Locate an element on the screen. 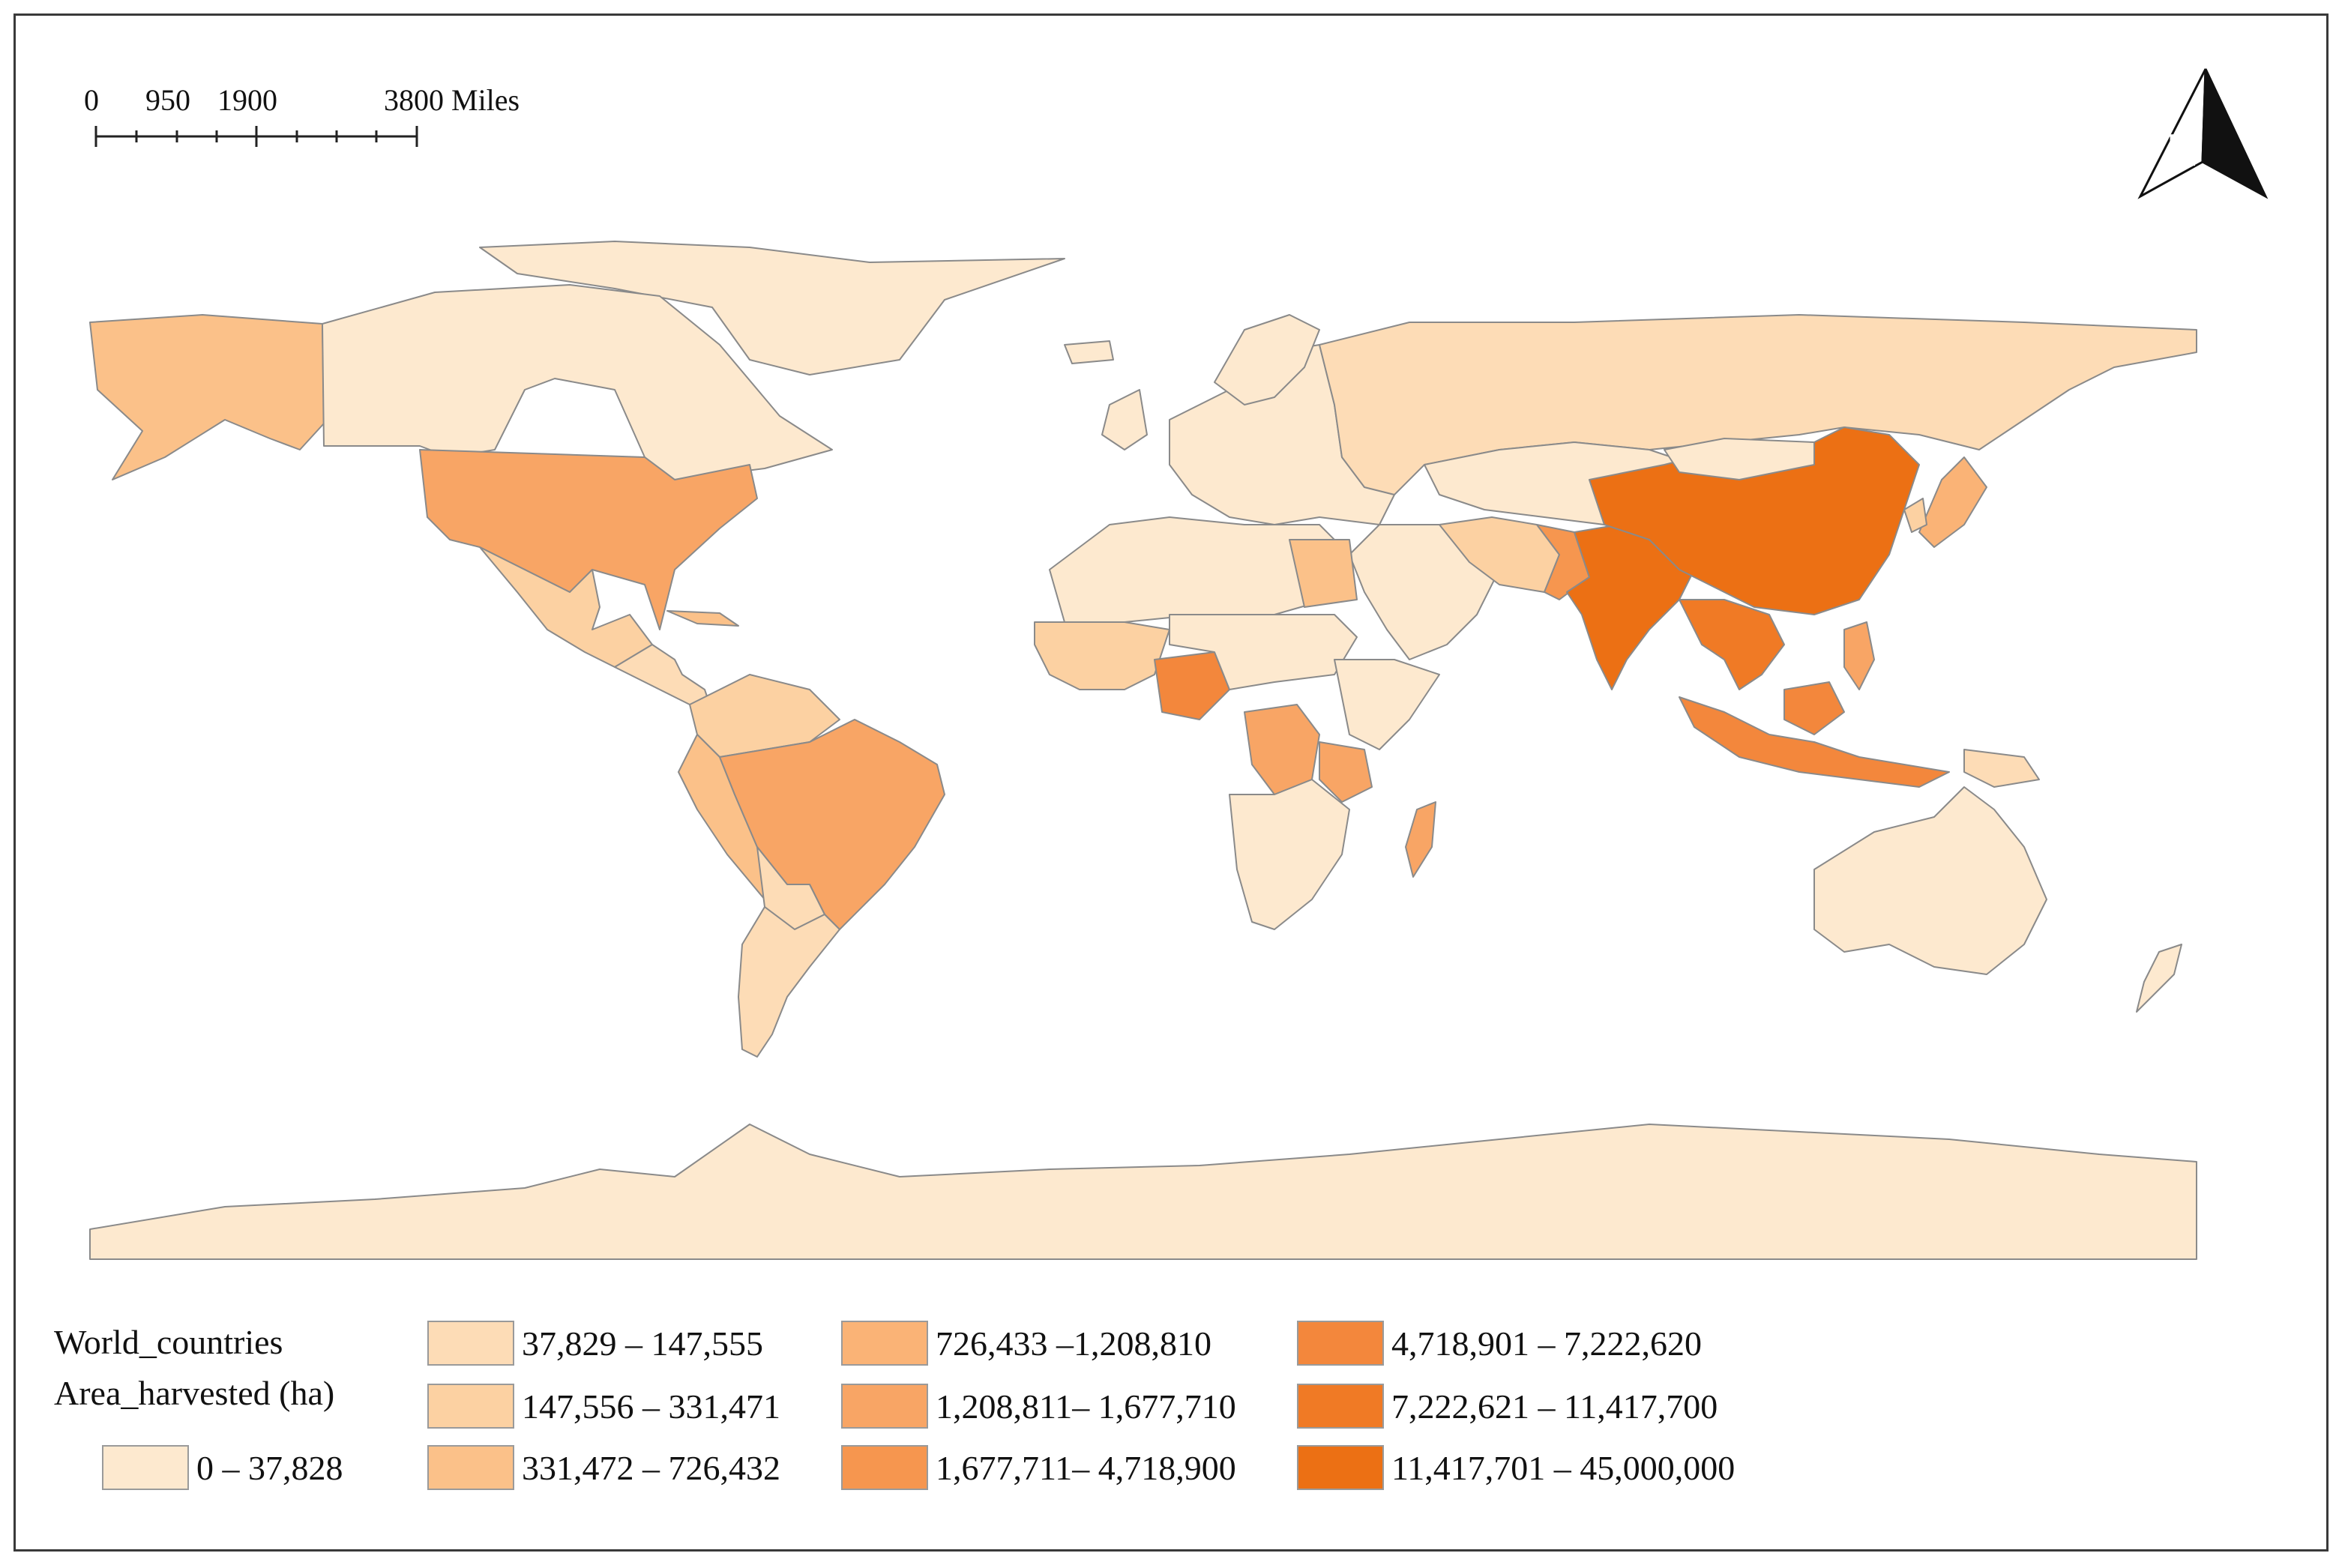  region-east-africa is located at coordinates (1387, 704).